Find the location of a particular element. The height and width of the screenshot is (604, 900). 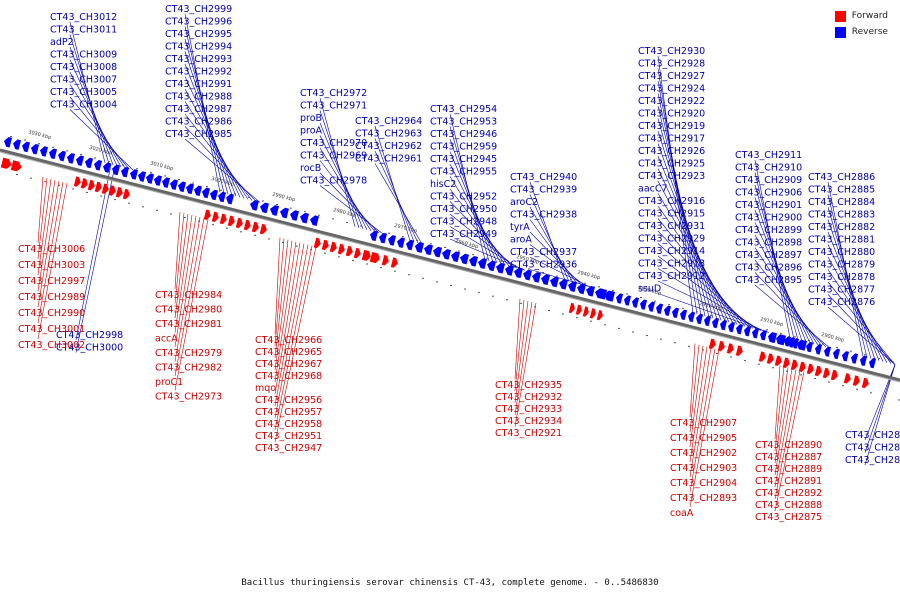

reverse-gene-label: CT43_CH2930 is located at coordinates (671, 51).